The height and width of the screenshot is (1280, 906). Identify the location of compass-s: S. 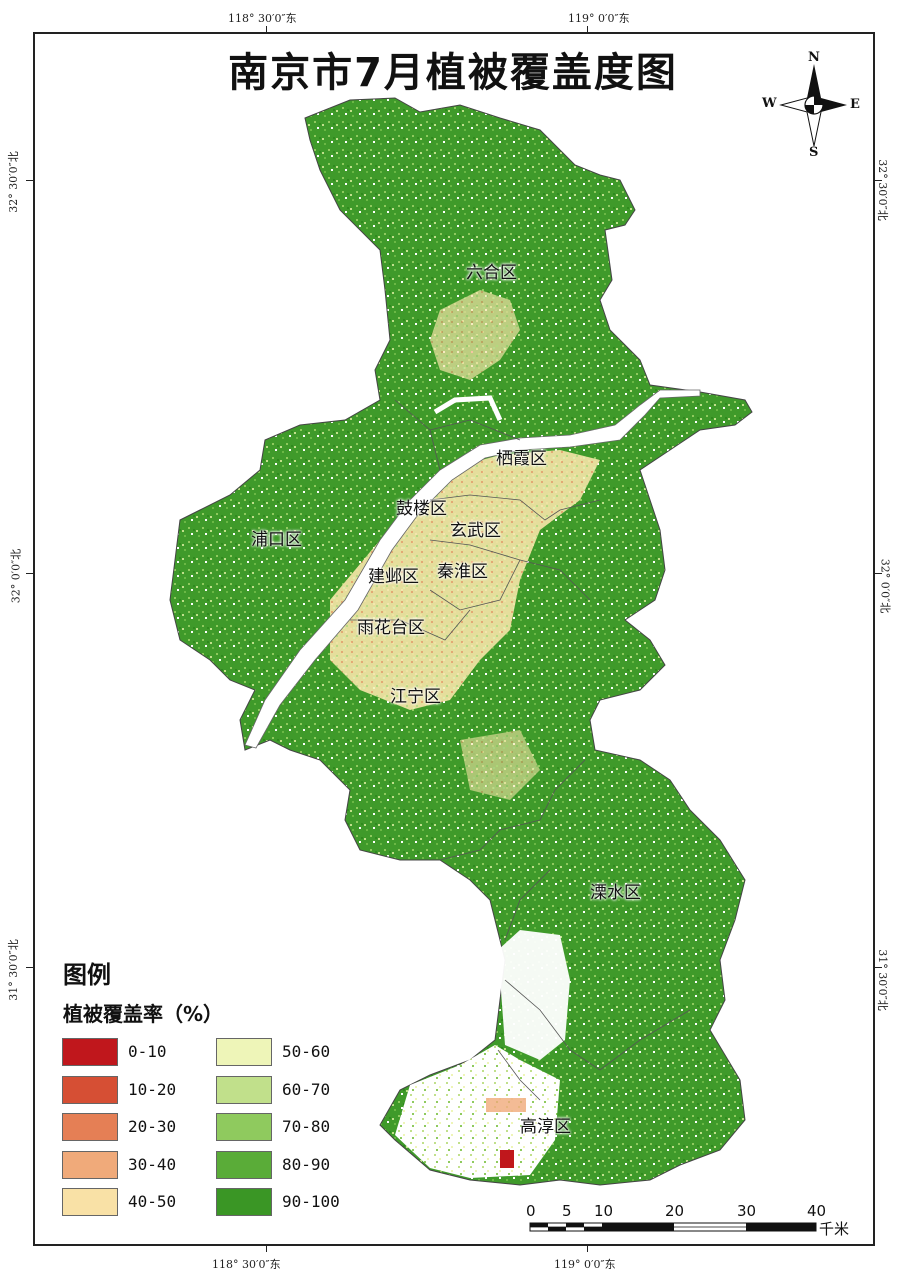
(814, 152).